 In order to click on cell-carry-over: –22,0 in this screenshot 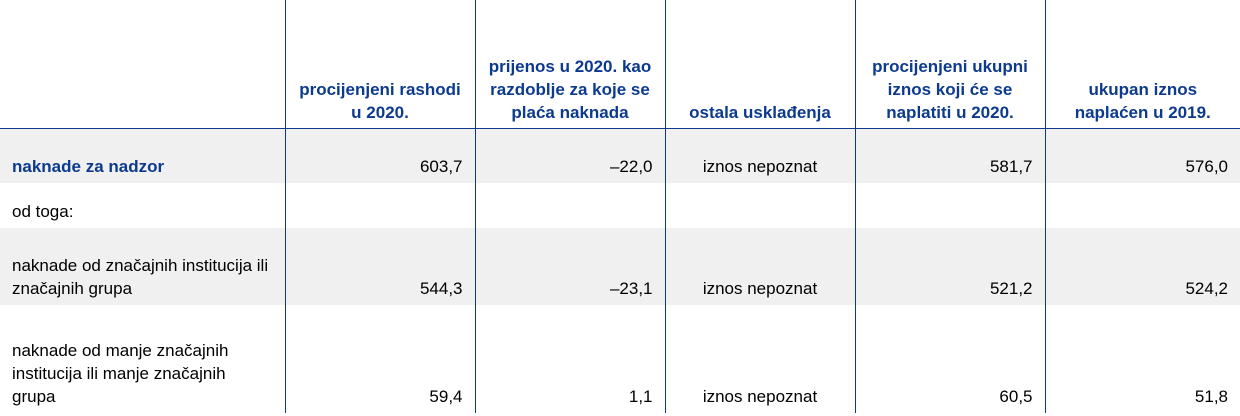, I will do `click(569, 155)`.